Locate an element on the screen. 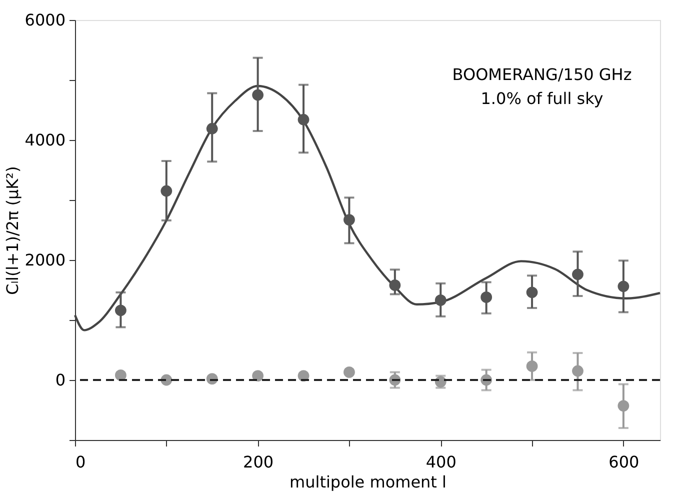 This screenshot has width=692, height=502. y-tick-label: 6000 is located at coordinates (45, 20).